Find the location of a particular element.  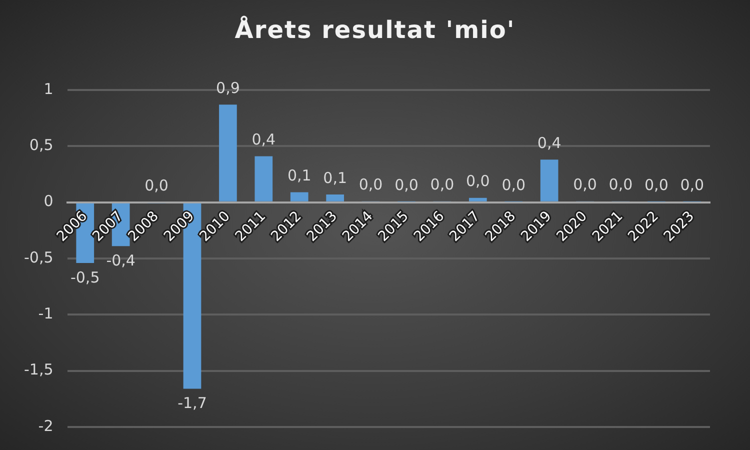

y-tick-label: -0,5 is located at coordinates (39, 257).